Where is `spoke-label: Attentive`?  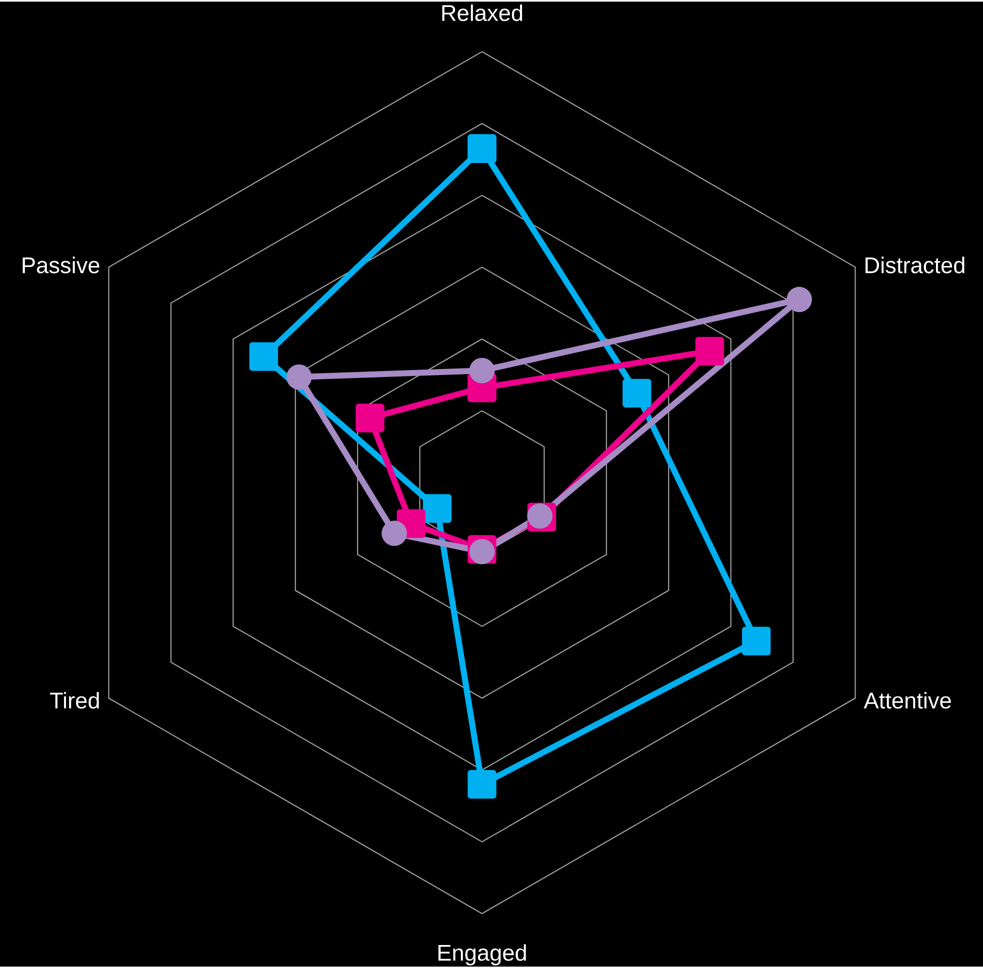
spoke-label: Attentive is located at coordinates (907, 700).